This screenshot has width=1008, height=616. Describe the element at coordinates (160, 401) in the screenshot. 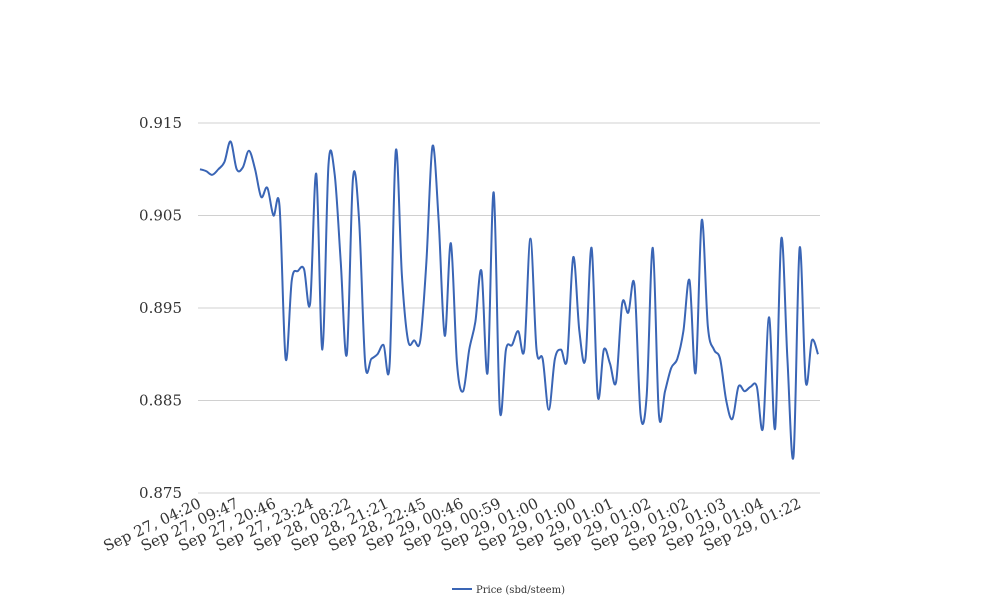

I see `y-tick-label: 0.885` at that location.